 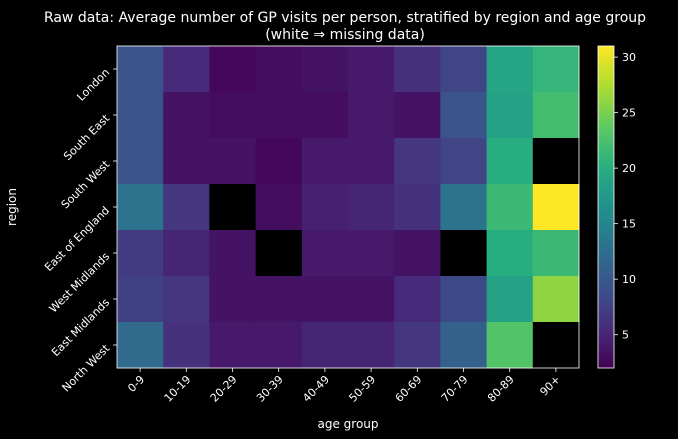 What do you see at coordinates (409, 389) in the screenshot?
I see `x-tick-label: 60-69` at bounding box center [409, 389].